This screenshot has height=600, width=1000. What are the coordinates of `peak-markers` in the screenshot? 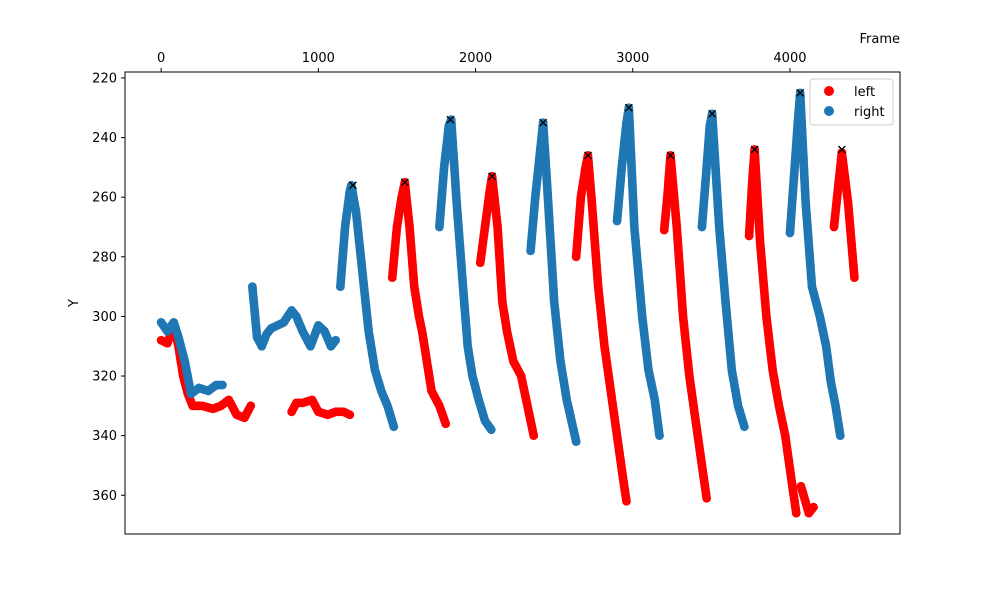 It's located at (597, 139).